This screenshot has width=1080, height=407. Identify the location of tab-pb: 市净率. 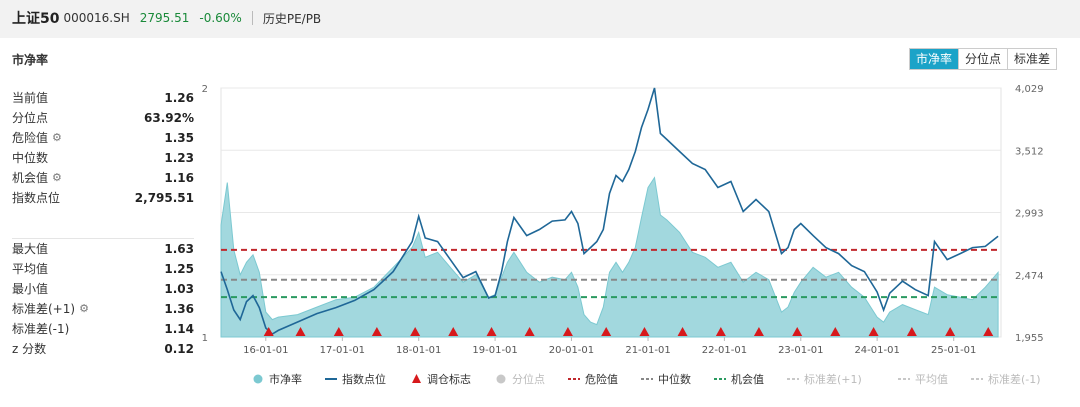
(934, 59).